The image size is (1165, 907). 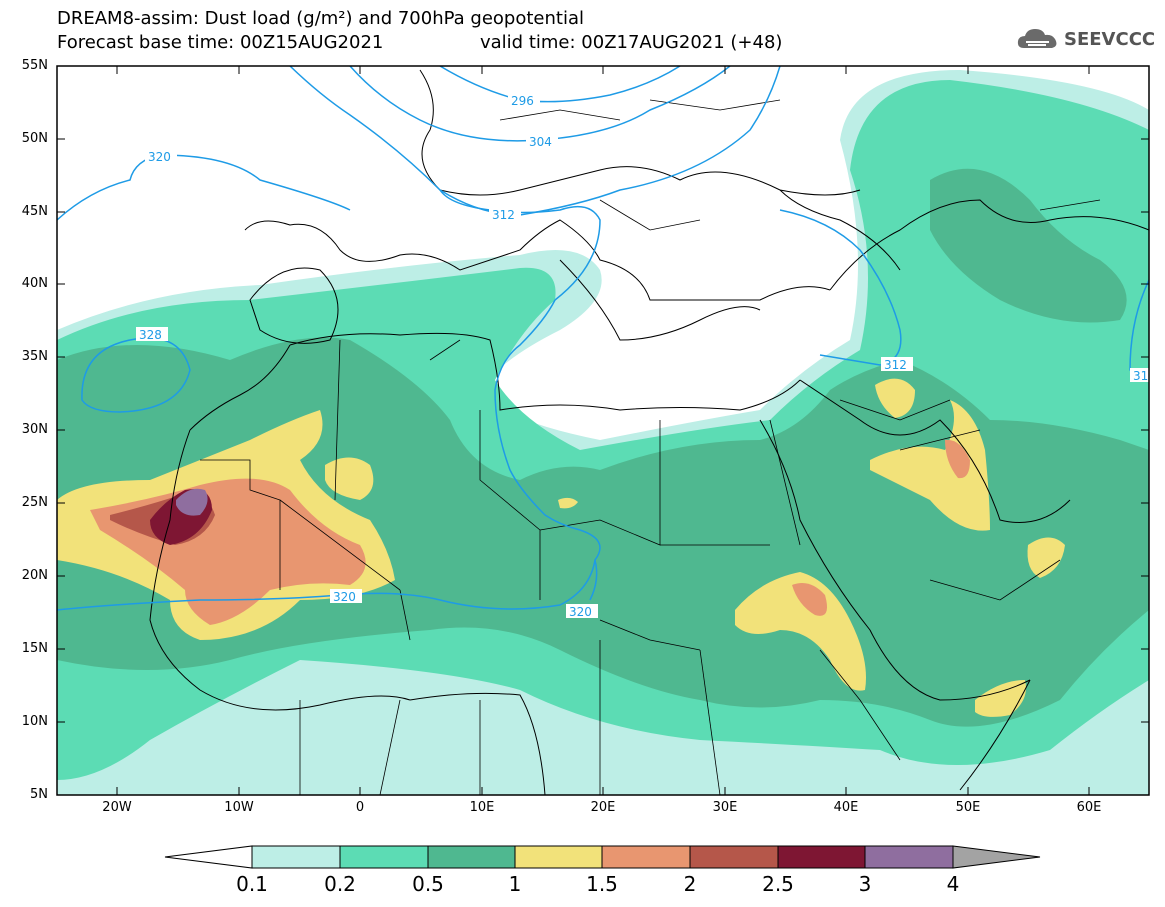 I want to click on lat-label-10n: 10N, so click(x=34, y=721).